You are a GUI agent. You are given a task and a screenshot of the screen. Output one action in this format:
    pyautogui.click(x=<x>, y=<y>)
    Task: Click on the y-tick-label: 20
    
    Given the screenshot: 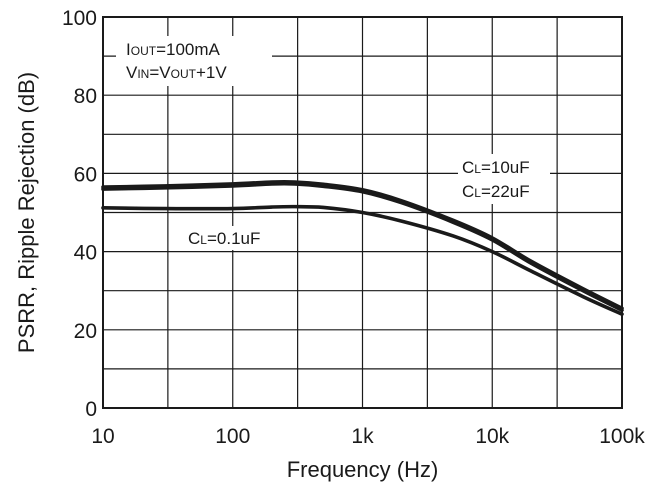 What is the action you would take?
    pyautogui.click(x=85, y=331)
    